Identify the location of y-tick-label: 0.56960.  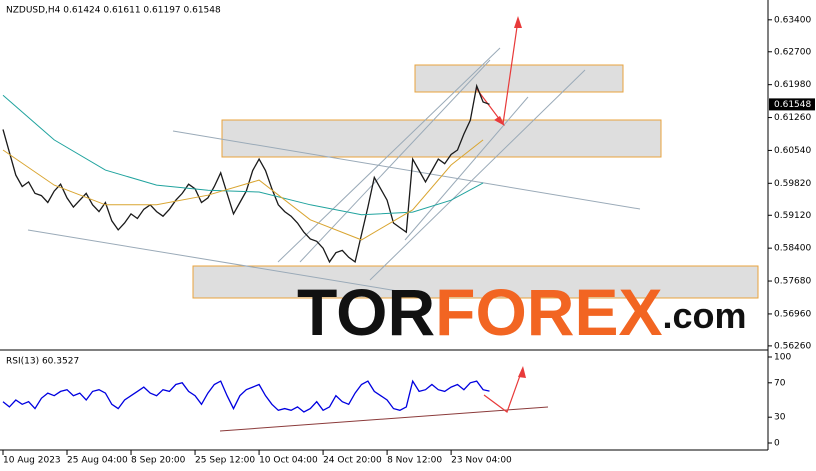
(792, 314).